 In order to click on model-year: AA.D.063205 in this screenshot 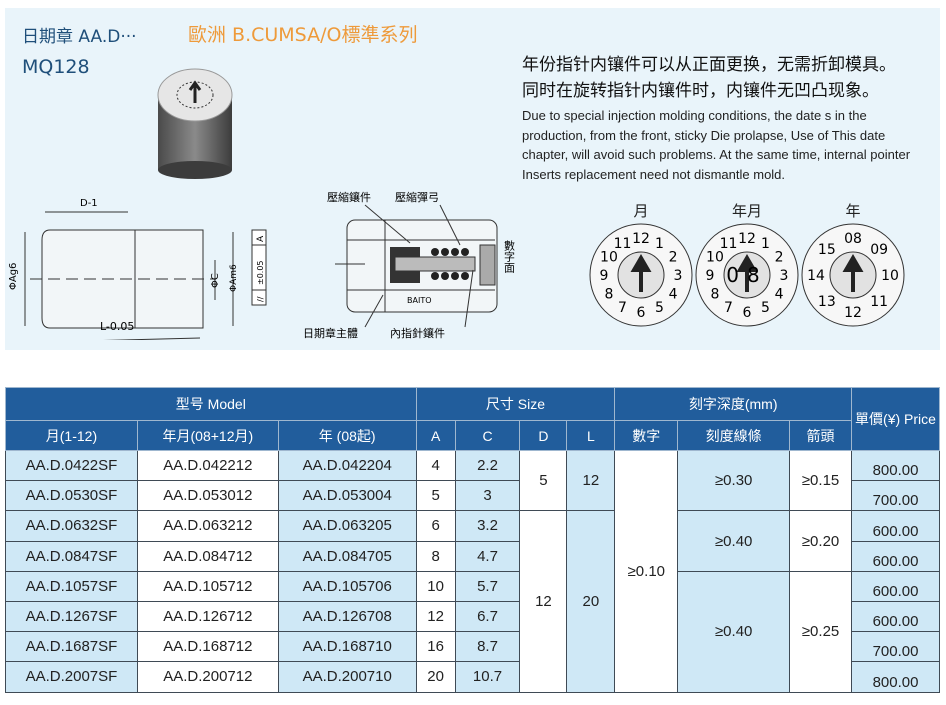, I will do `click(347, 526)`.